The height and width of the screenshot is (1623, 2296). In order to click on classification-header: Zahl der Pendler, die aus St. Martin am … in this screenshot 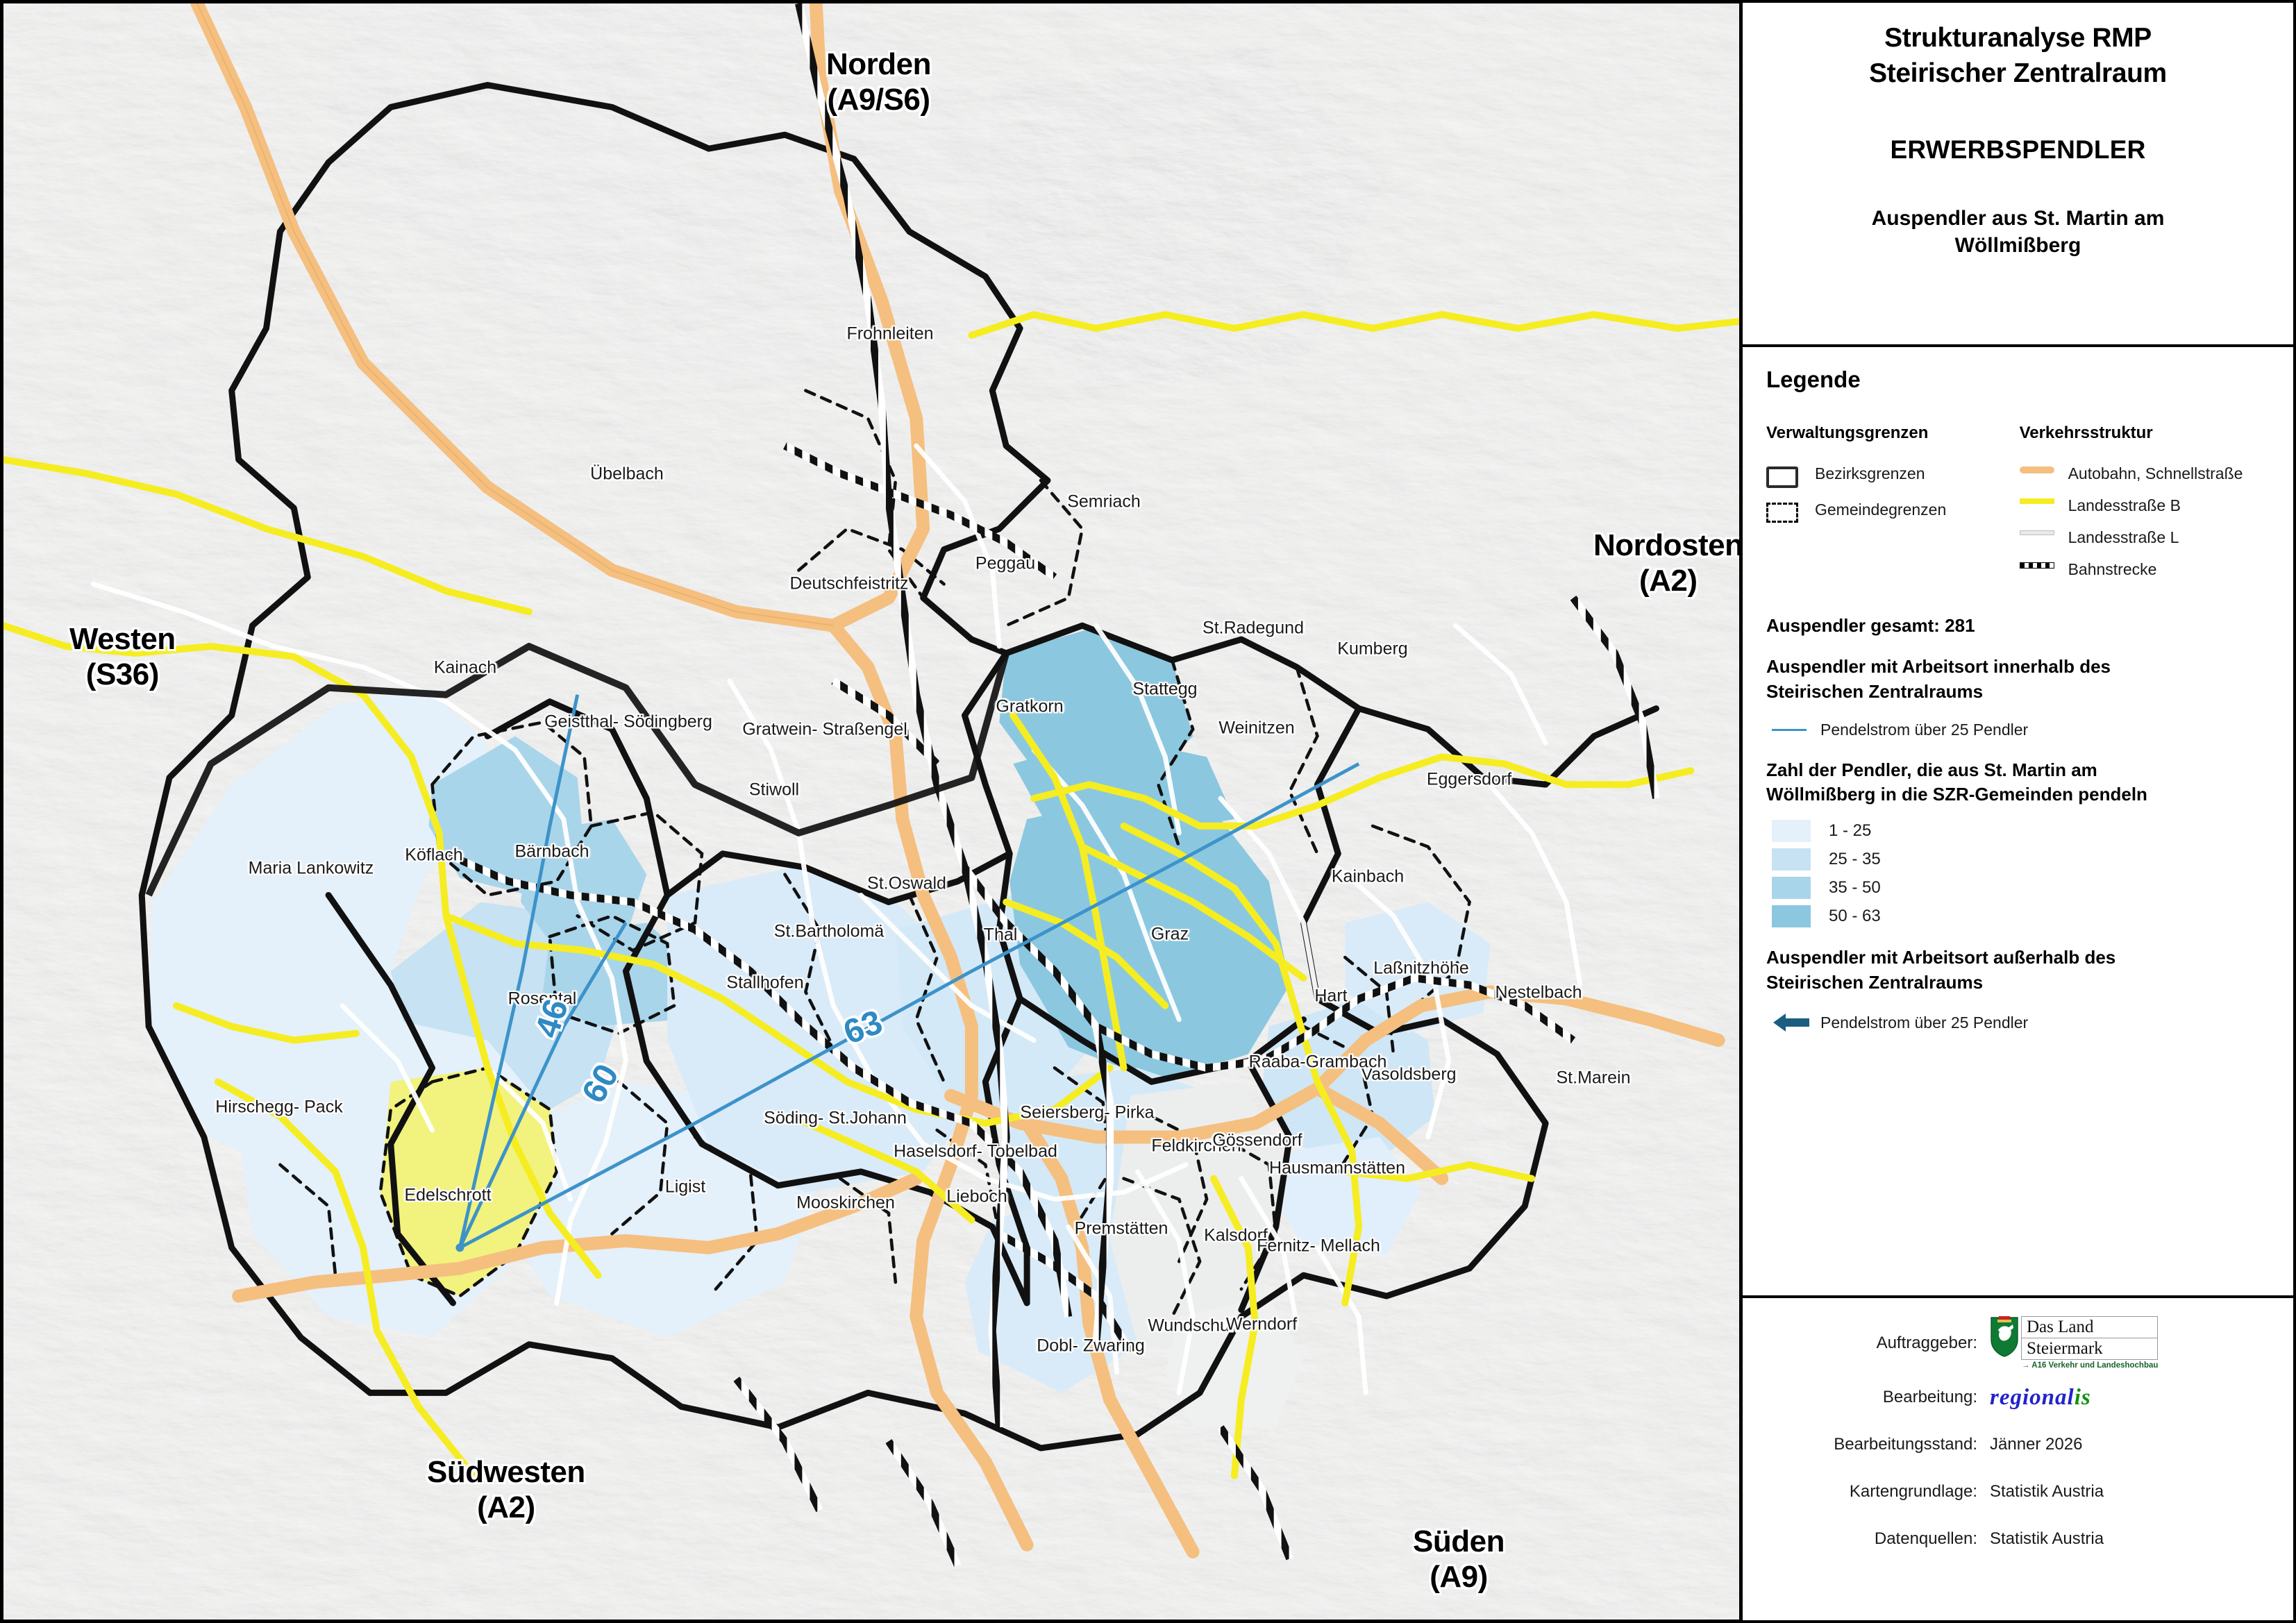, I will do `click(1956, 782)`.